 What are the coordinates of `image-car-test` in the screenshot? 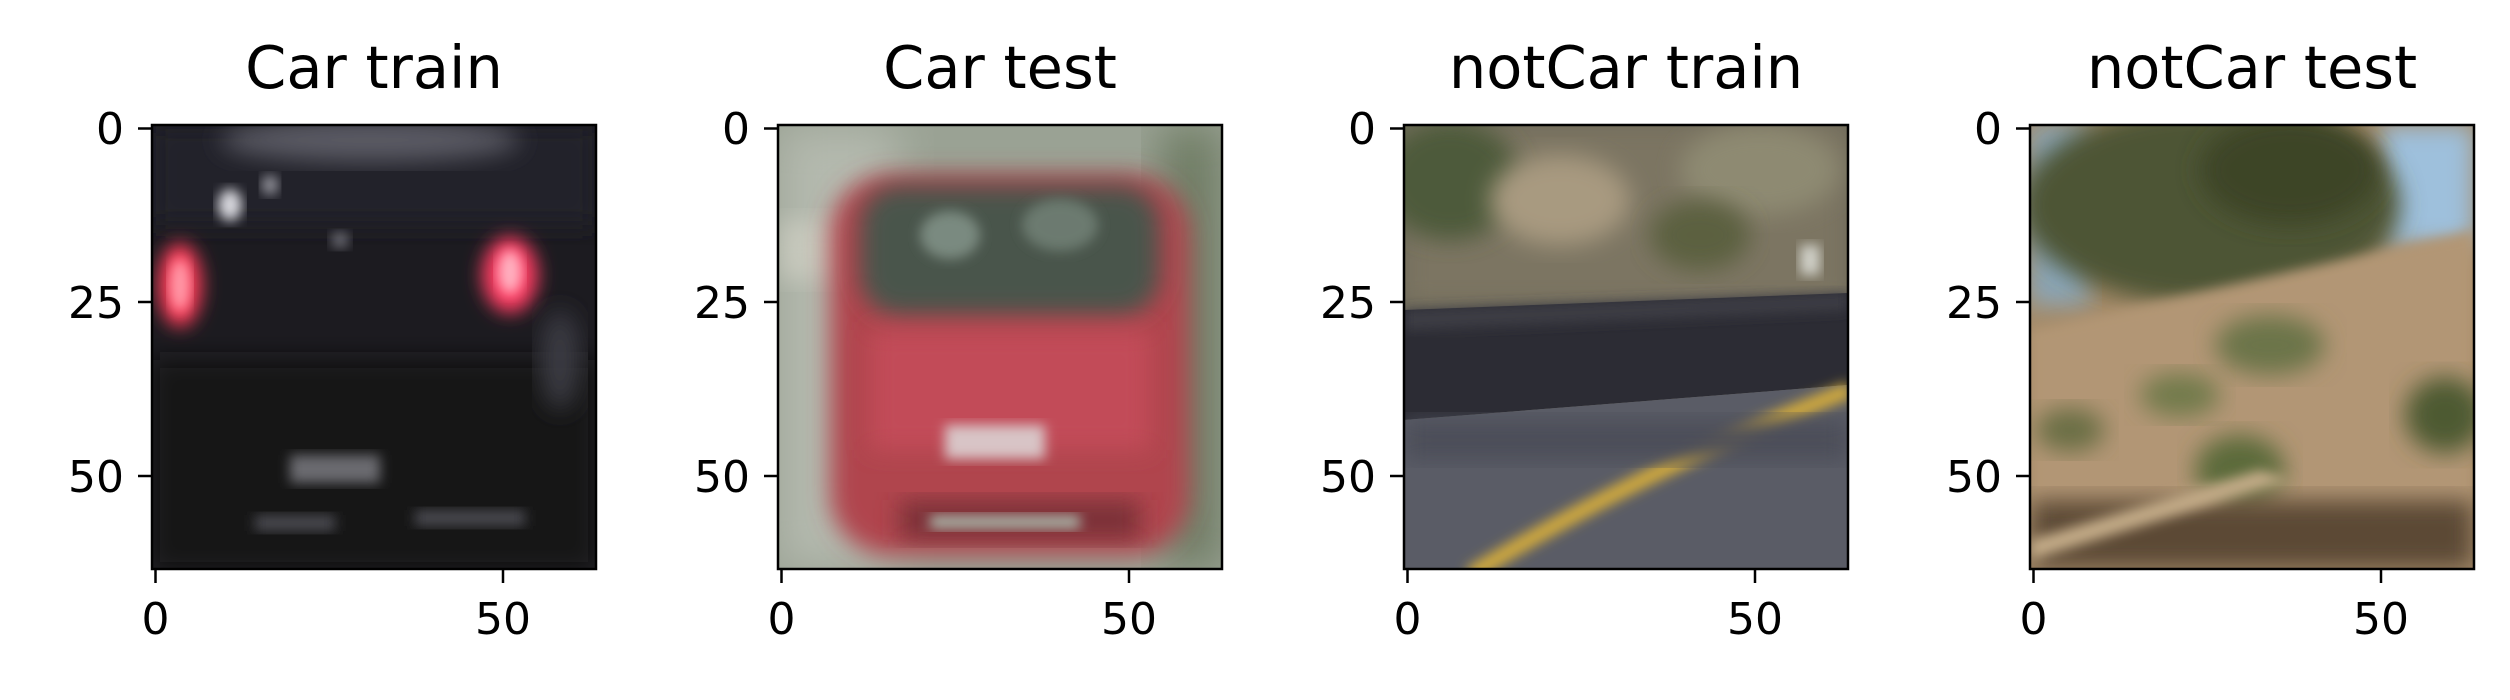 It's located at (1000, 347).